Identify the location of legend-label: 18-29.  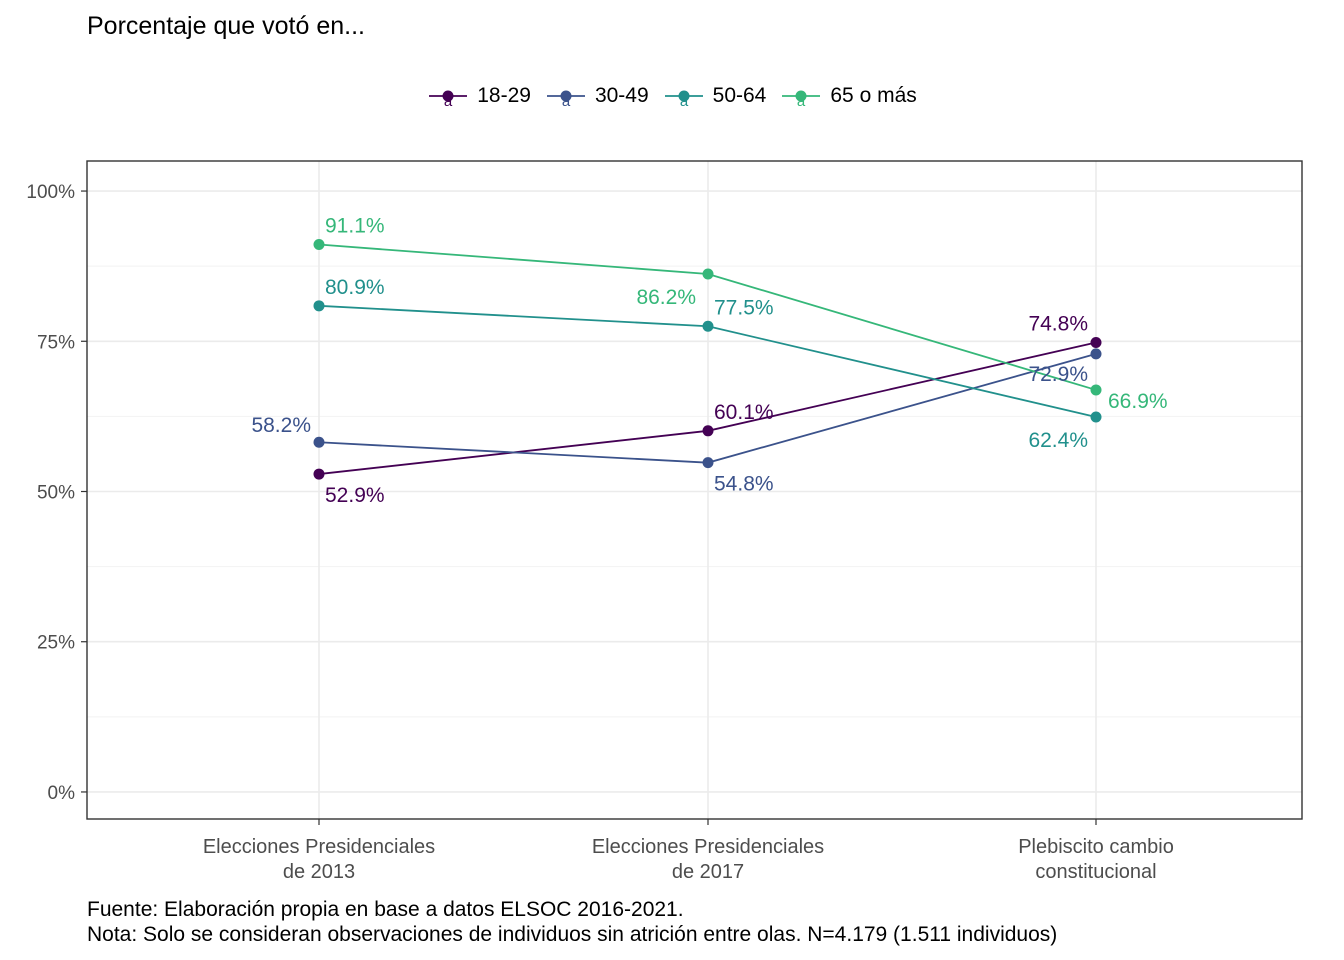
(504, 95).